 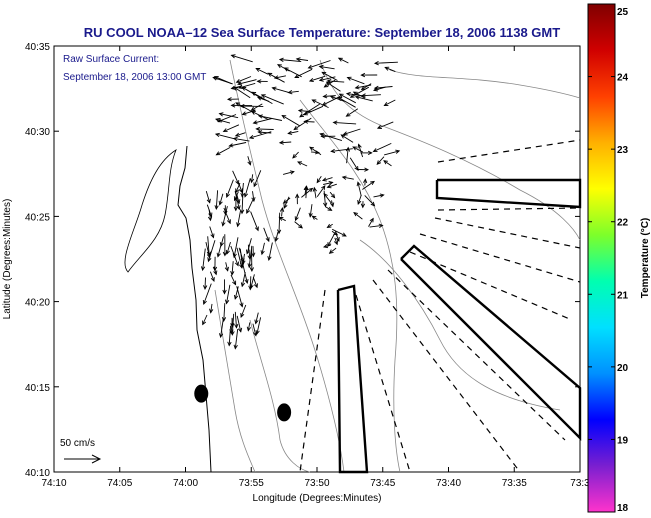 What do you see at coordinates (382, 483) in the screenshot?
I see `x-tick-label: 73:45` at bounding box center [382, 483].